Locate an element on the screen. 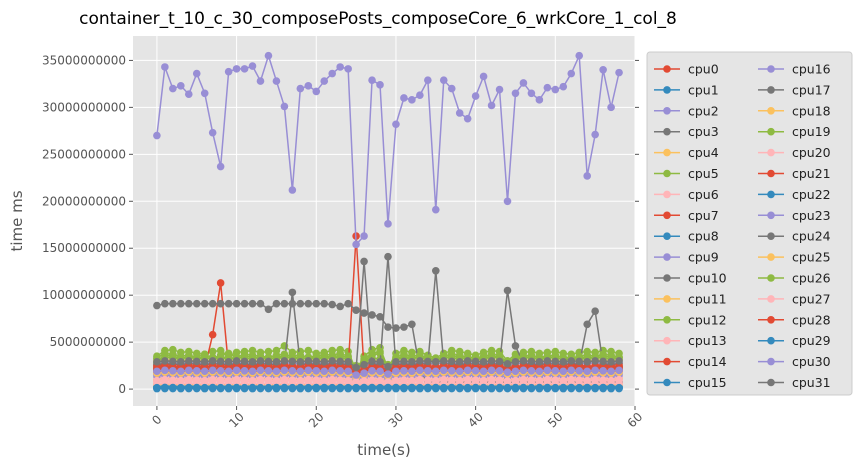  legend-item-cpu23: cpu23 is located at coordinates (794, 215).